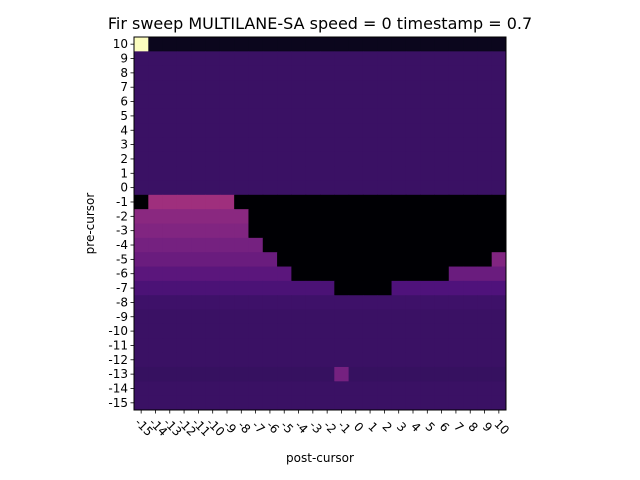 This screenshot has height=480, width=640. I want to click on x-tick-label: 3, so click(401, 427).